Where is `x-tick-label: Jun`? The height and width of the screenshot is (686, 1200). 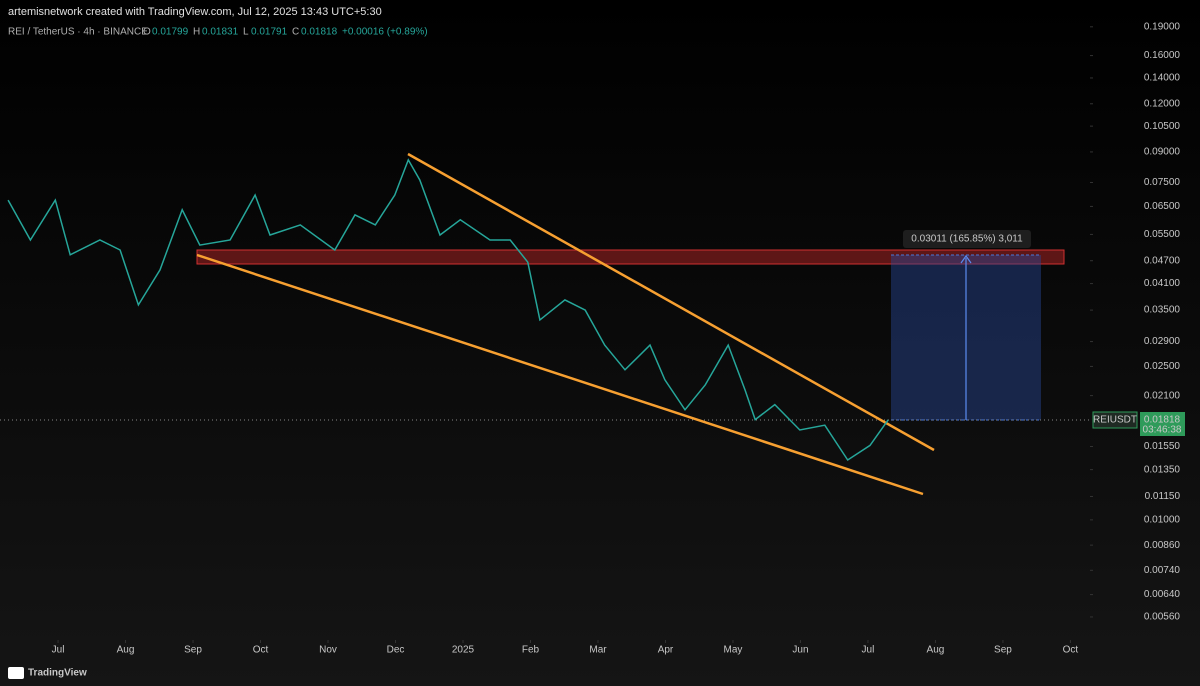 x-tick-label: Jun is located at coordinates (800, 650).